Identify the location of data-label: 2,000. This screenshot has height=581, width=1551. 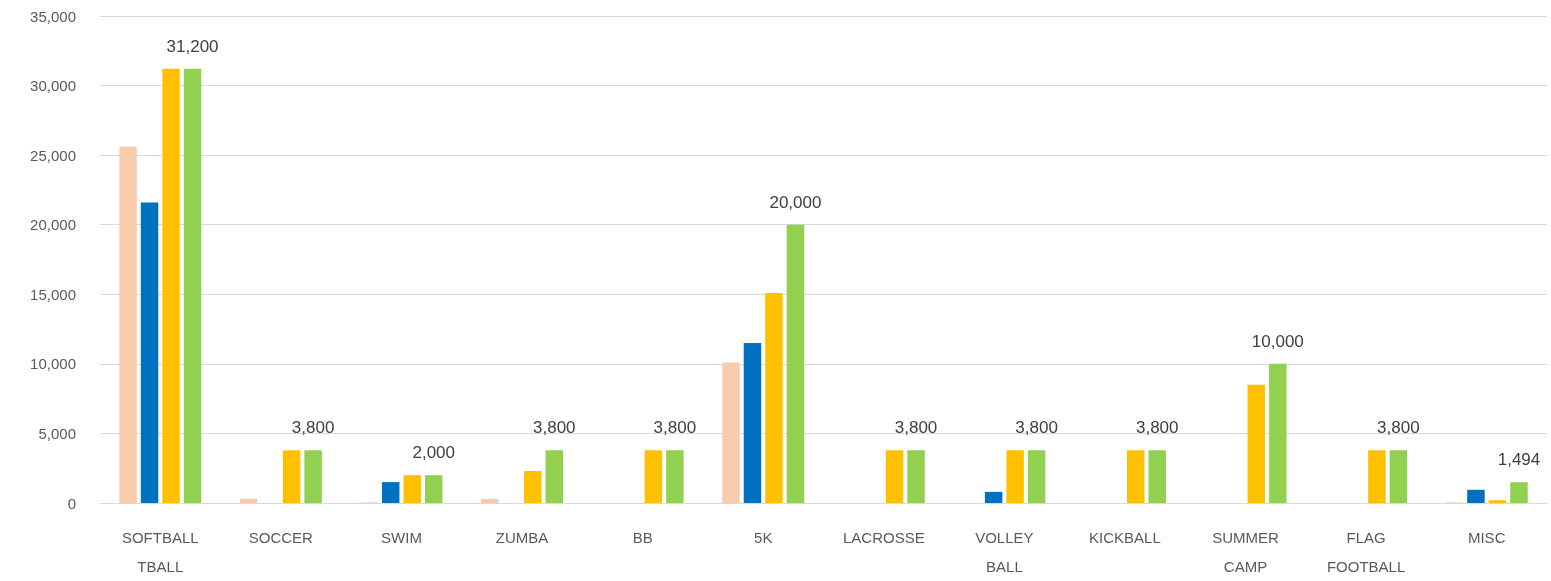
(433, 453).